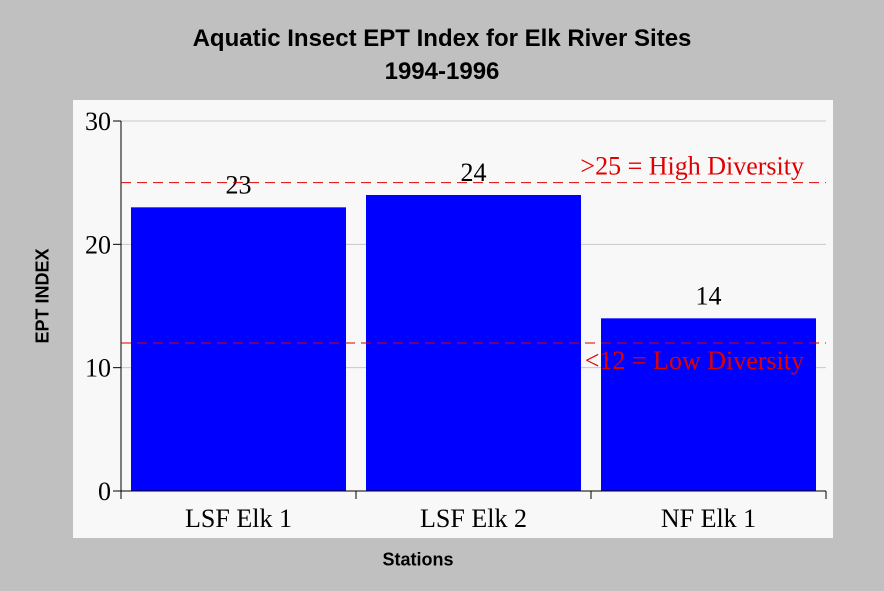  What do you see at coordinates (694, 360) in the screenshot?
I see `reference-label: <12 = Low Diversity` at bounding box center [694, 360].